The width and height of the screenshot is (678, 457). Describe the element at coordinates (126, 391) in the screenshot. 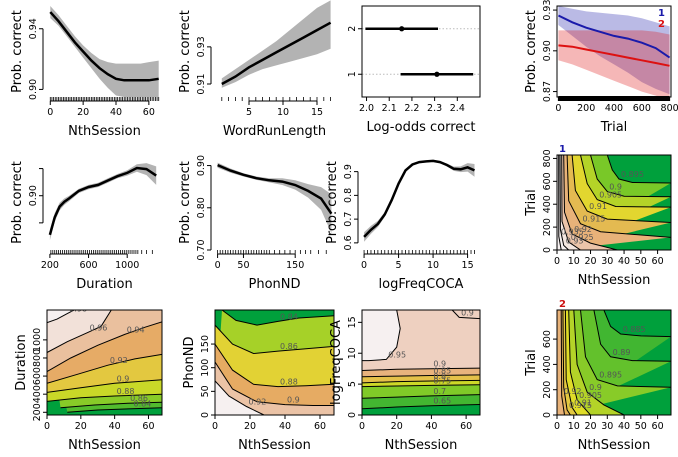

I see `contour-label: 0.88` at that location.